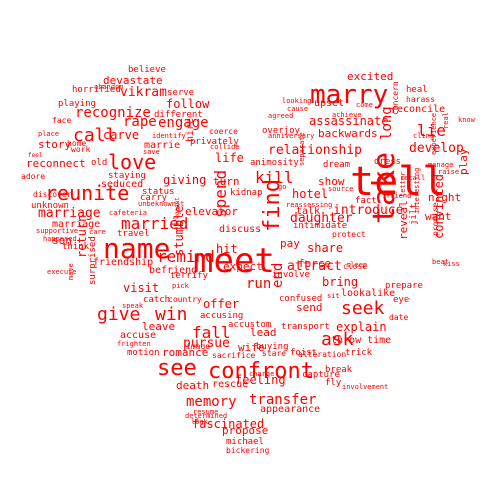 This screenshot has width=500, height=500. I want to click on cloud-word: fact, so click(366, 201).